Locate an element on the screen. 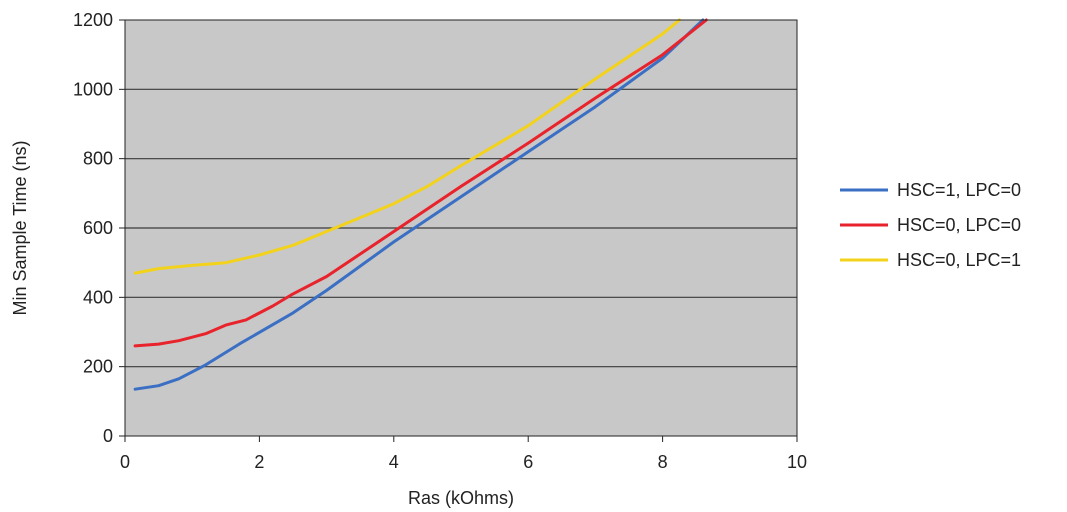 The image size is (1067, 512). y-tick-label: 600 is located at coordinates (98, 228).